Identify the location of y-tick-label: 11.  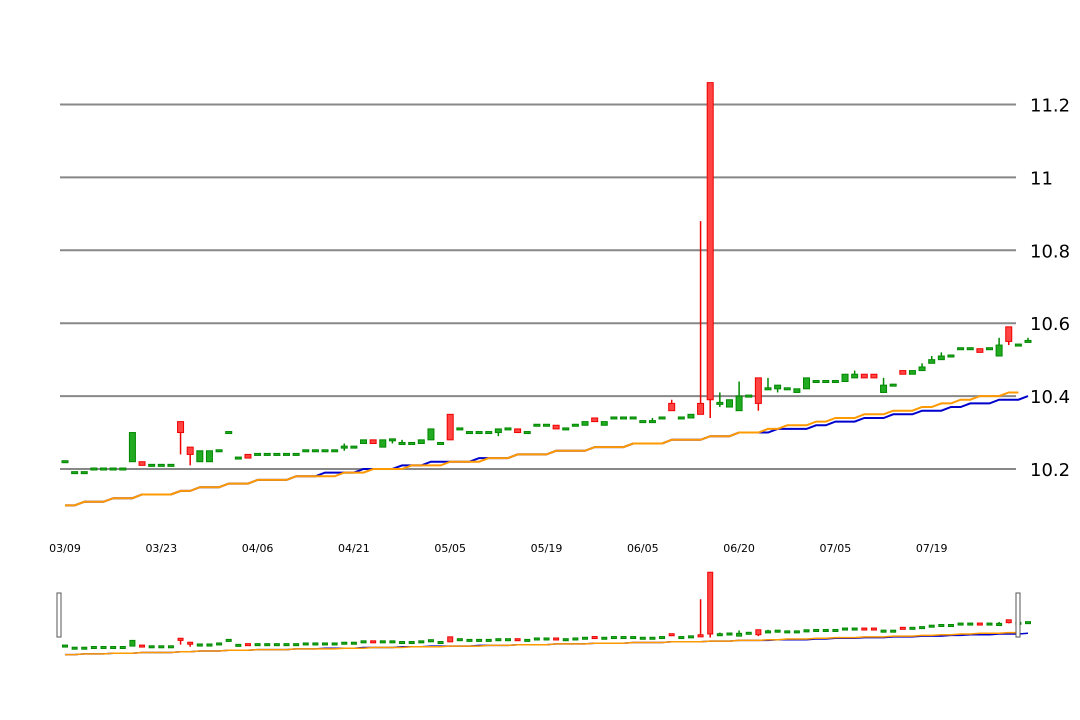
(1041, 178).